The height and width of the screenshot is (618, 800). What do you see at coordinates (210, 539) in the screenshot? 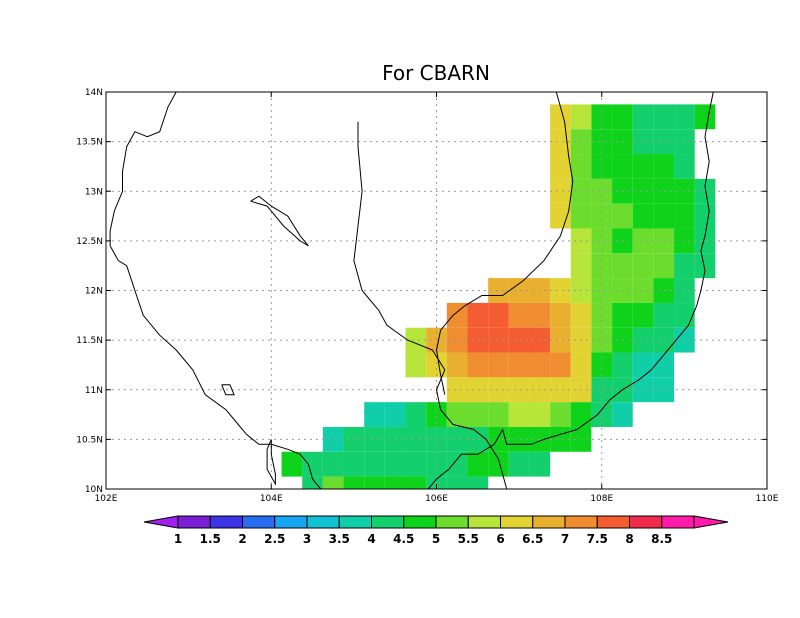
I see `colorbar-label: 1.5` at bounding box center [210, 539].